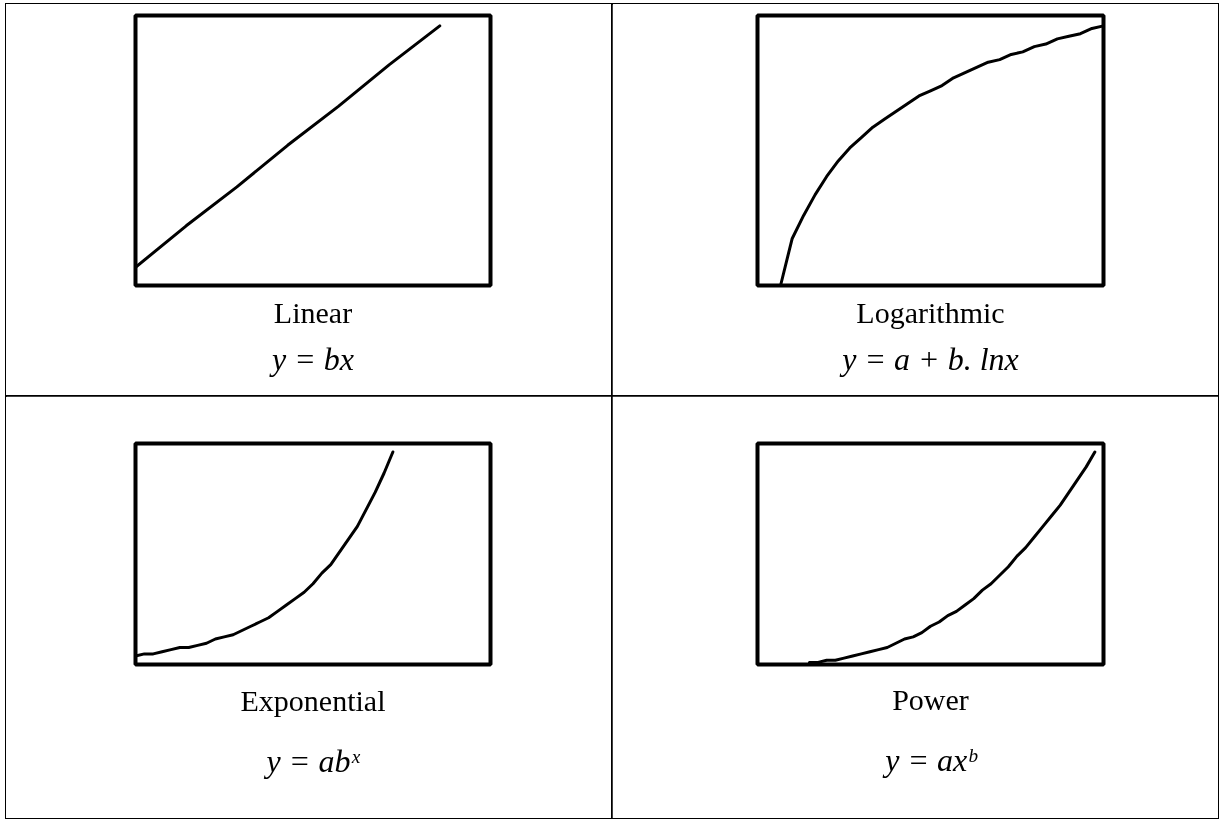 The height and width of the screenshot is (819, 1231). Describe the element at coordinates (930, 760) in the screenshot. I see `text: y = axᵇ` at that location.